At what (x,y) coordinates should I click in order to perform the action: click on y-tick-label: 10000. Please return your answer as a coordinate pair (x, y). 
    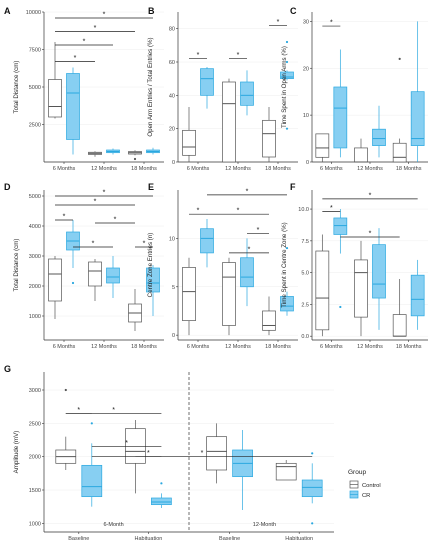
    Looking at the image, I should click on (33, 13).